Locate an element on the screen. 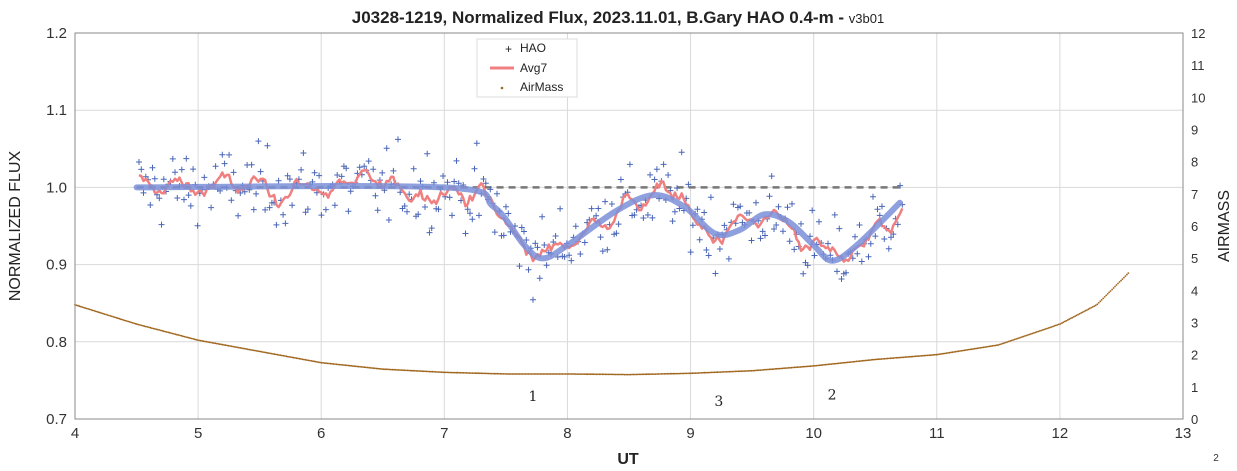 Image resolution: width=1237 pixels, height=471 pixels. legend-label-airmass: AirMass is located at coordinates (541, 87).